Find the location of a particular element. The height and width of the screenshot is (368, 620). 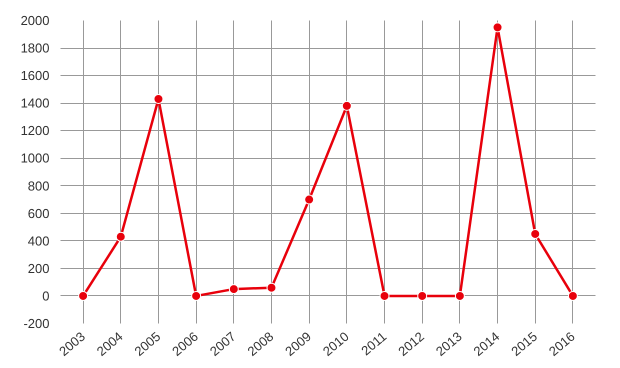

y-tick-label: 0 is located at coordinates (46, 296).